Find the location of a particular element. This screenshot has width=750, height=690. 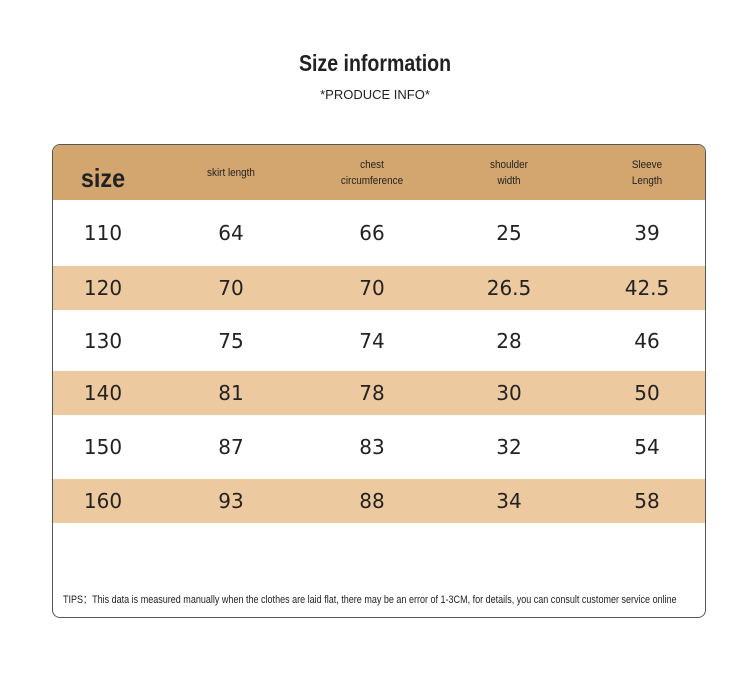

cell: 46 is located at coordinates (647, 340).